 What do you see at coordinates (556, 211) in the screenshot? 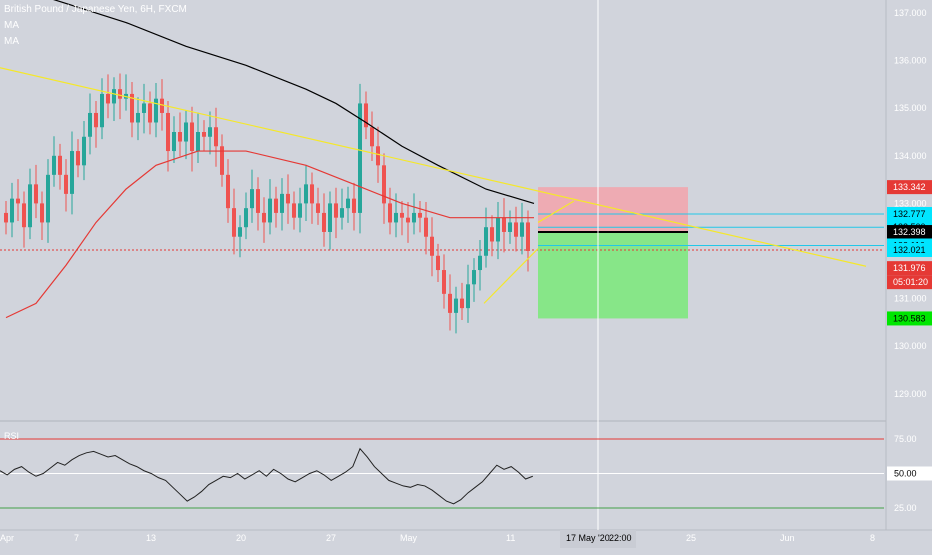
I see `trendline-projection` at bounding box center [556, 211].